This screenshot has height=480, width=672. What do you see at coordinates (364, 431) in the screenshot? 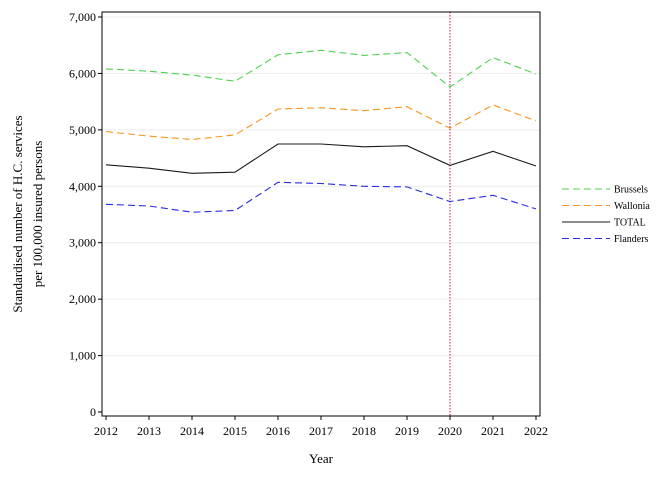
I see `x-tick-label: 2018` at bounding box center [364, 431].